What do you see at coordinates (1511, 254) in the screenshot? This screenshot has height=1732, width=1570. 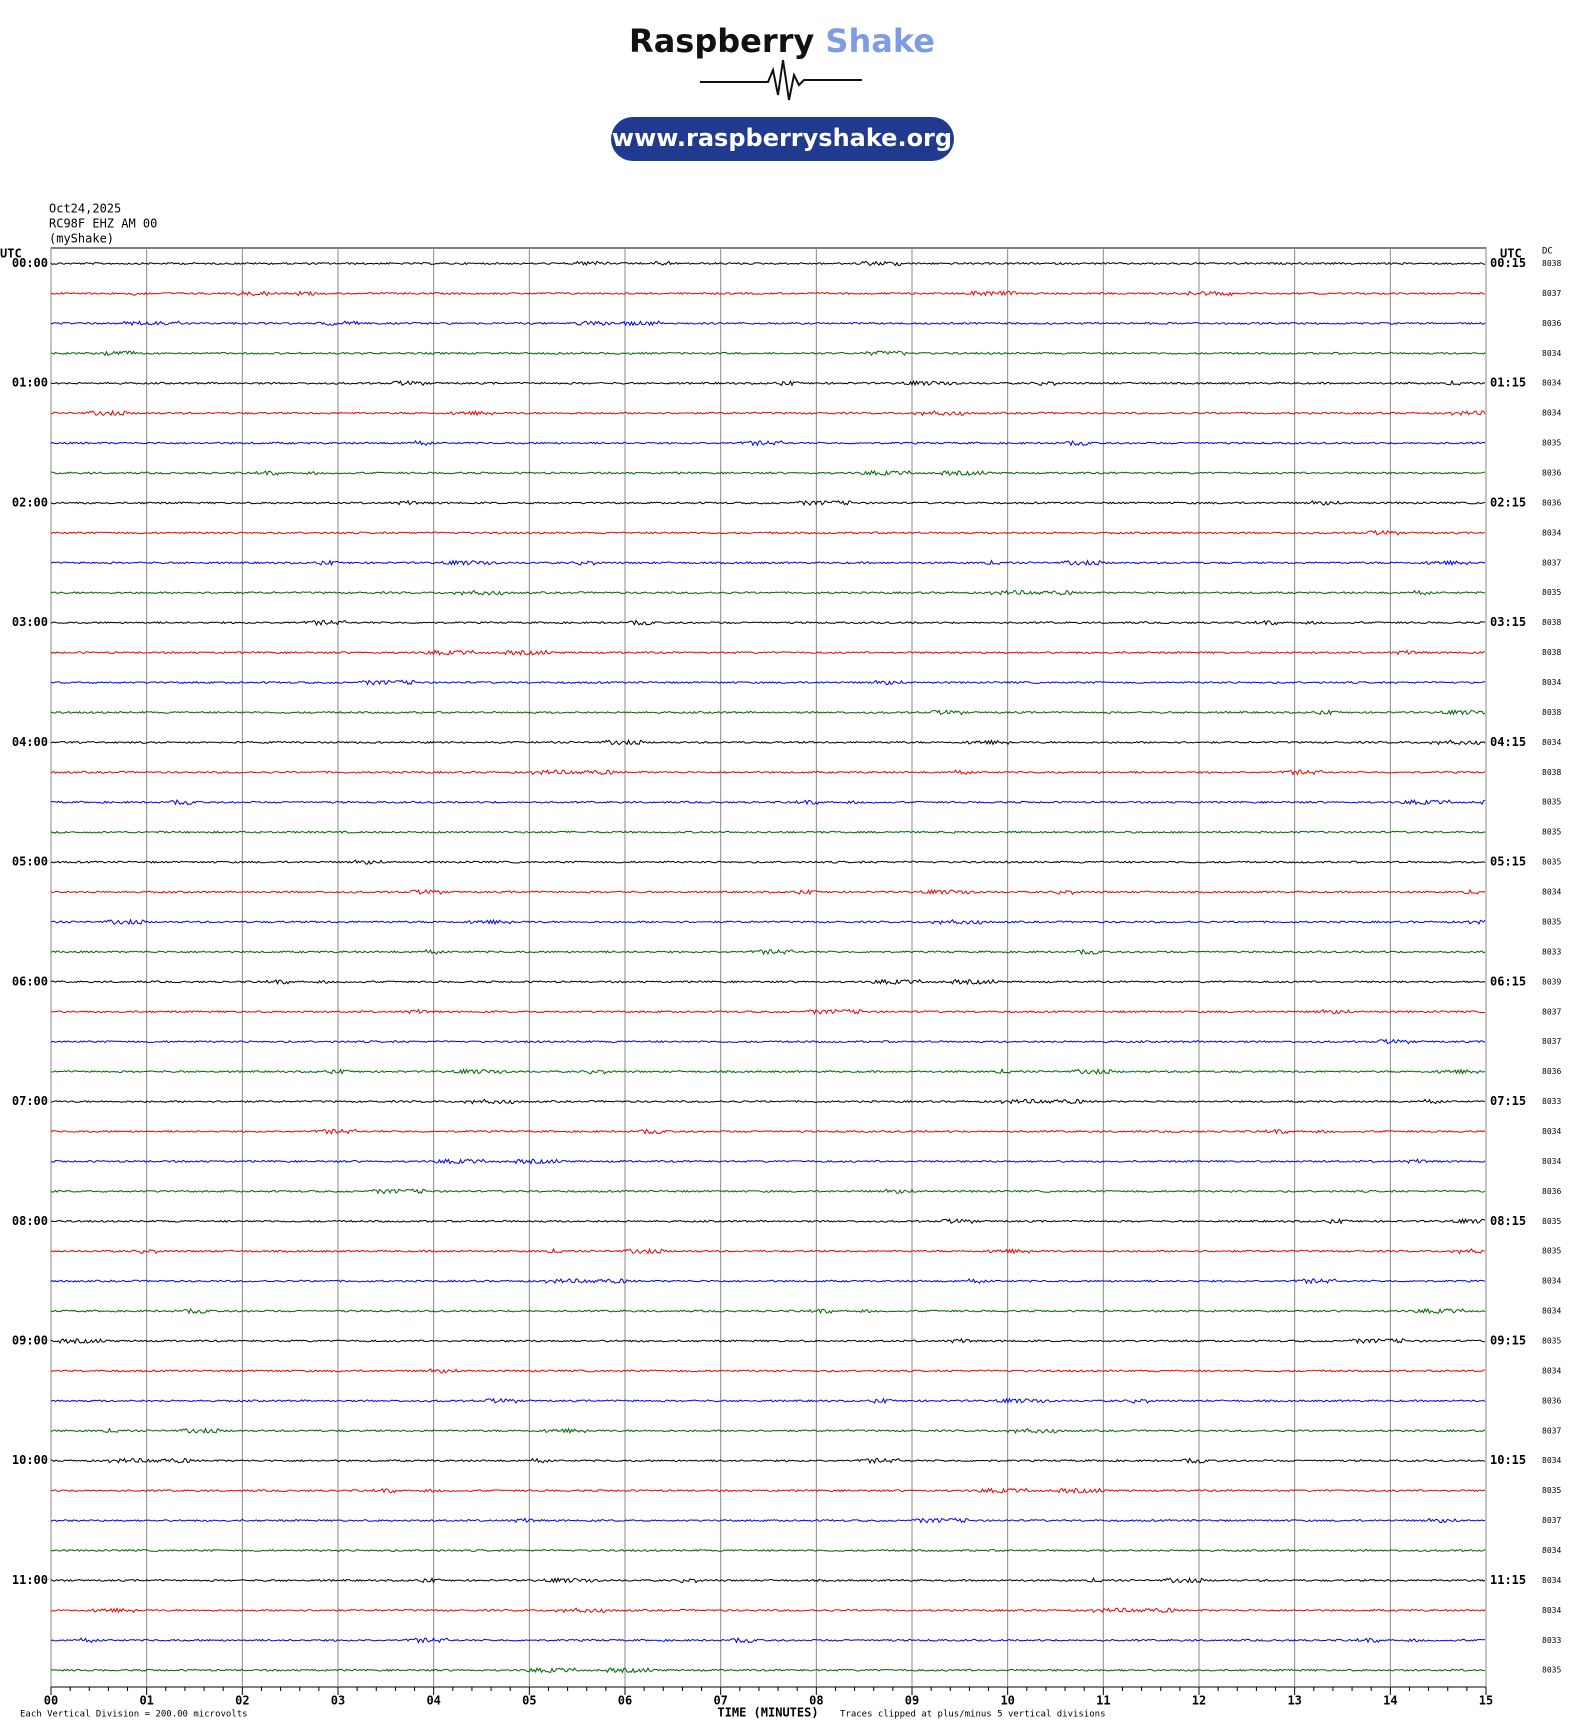 I see `right-axis-title: UTC` at bounding box center [1511, 254].